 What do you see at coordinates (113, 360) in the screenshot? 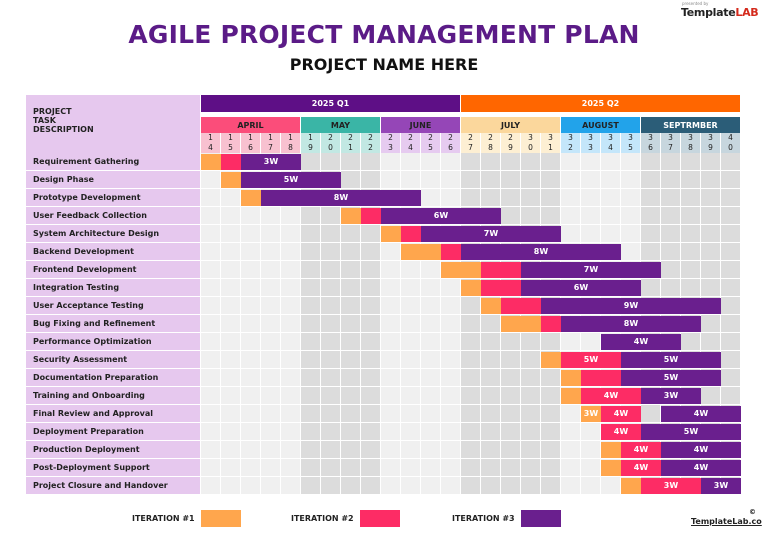
I see `task-name: Security Assessment` at bounding box center [113, 360].